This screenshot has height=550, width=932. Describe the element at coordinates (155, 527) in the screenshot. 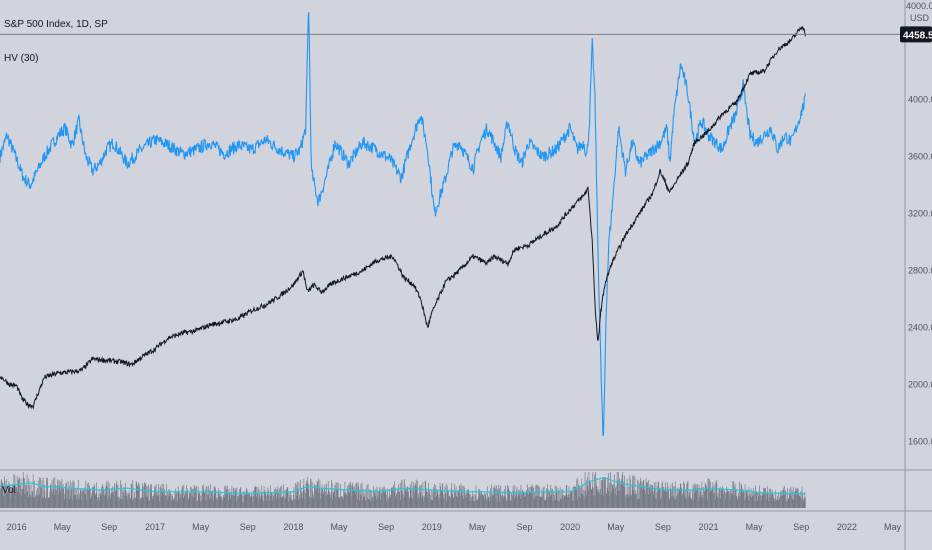

I see `time-axis-tick-label: 2017` at that location.